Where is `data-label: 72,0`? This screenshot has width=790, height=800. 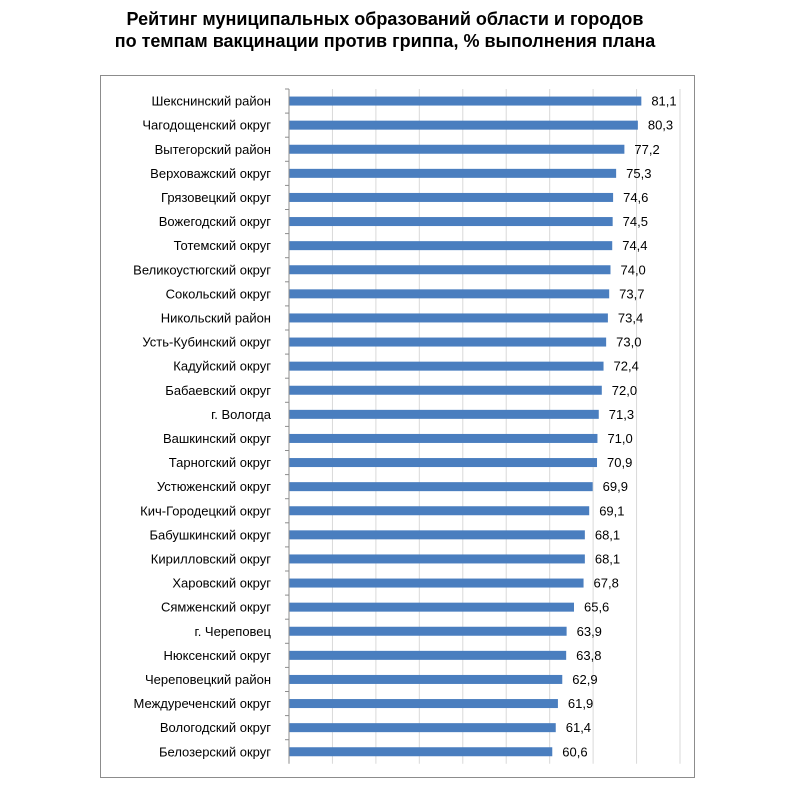
data-label: 72,0 is located at coordinates (624, 390).